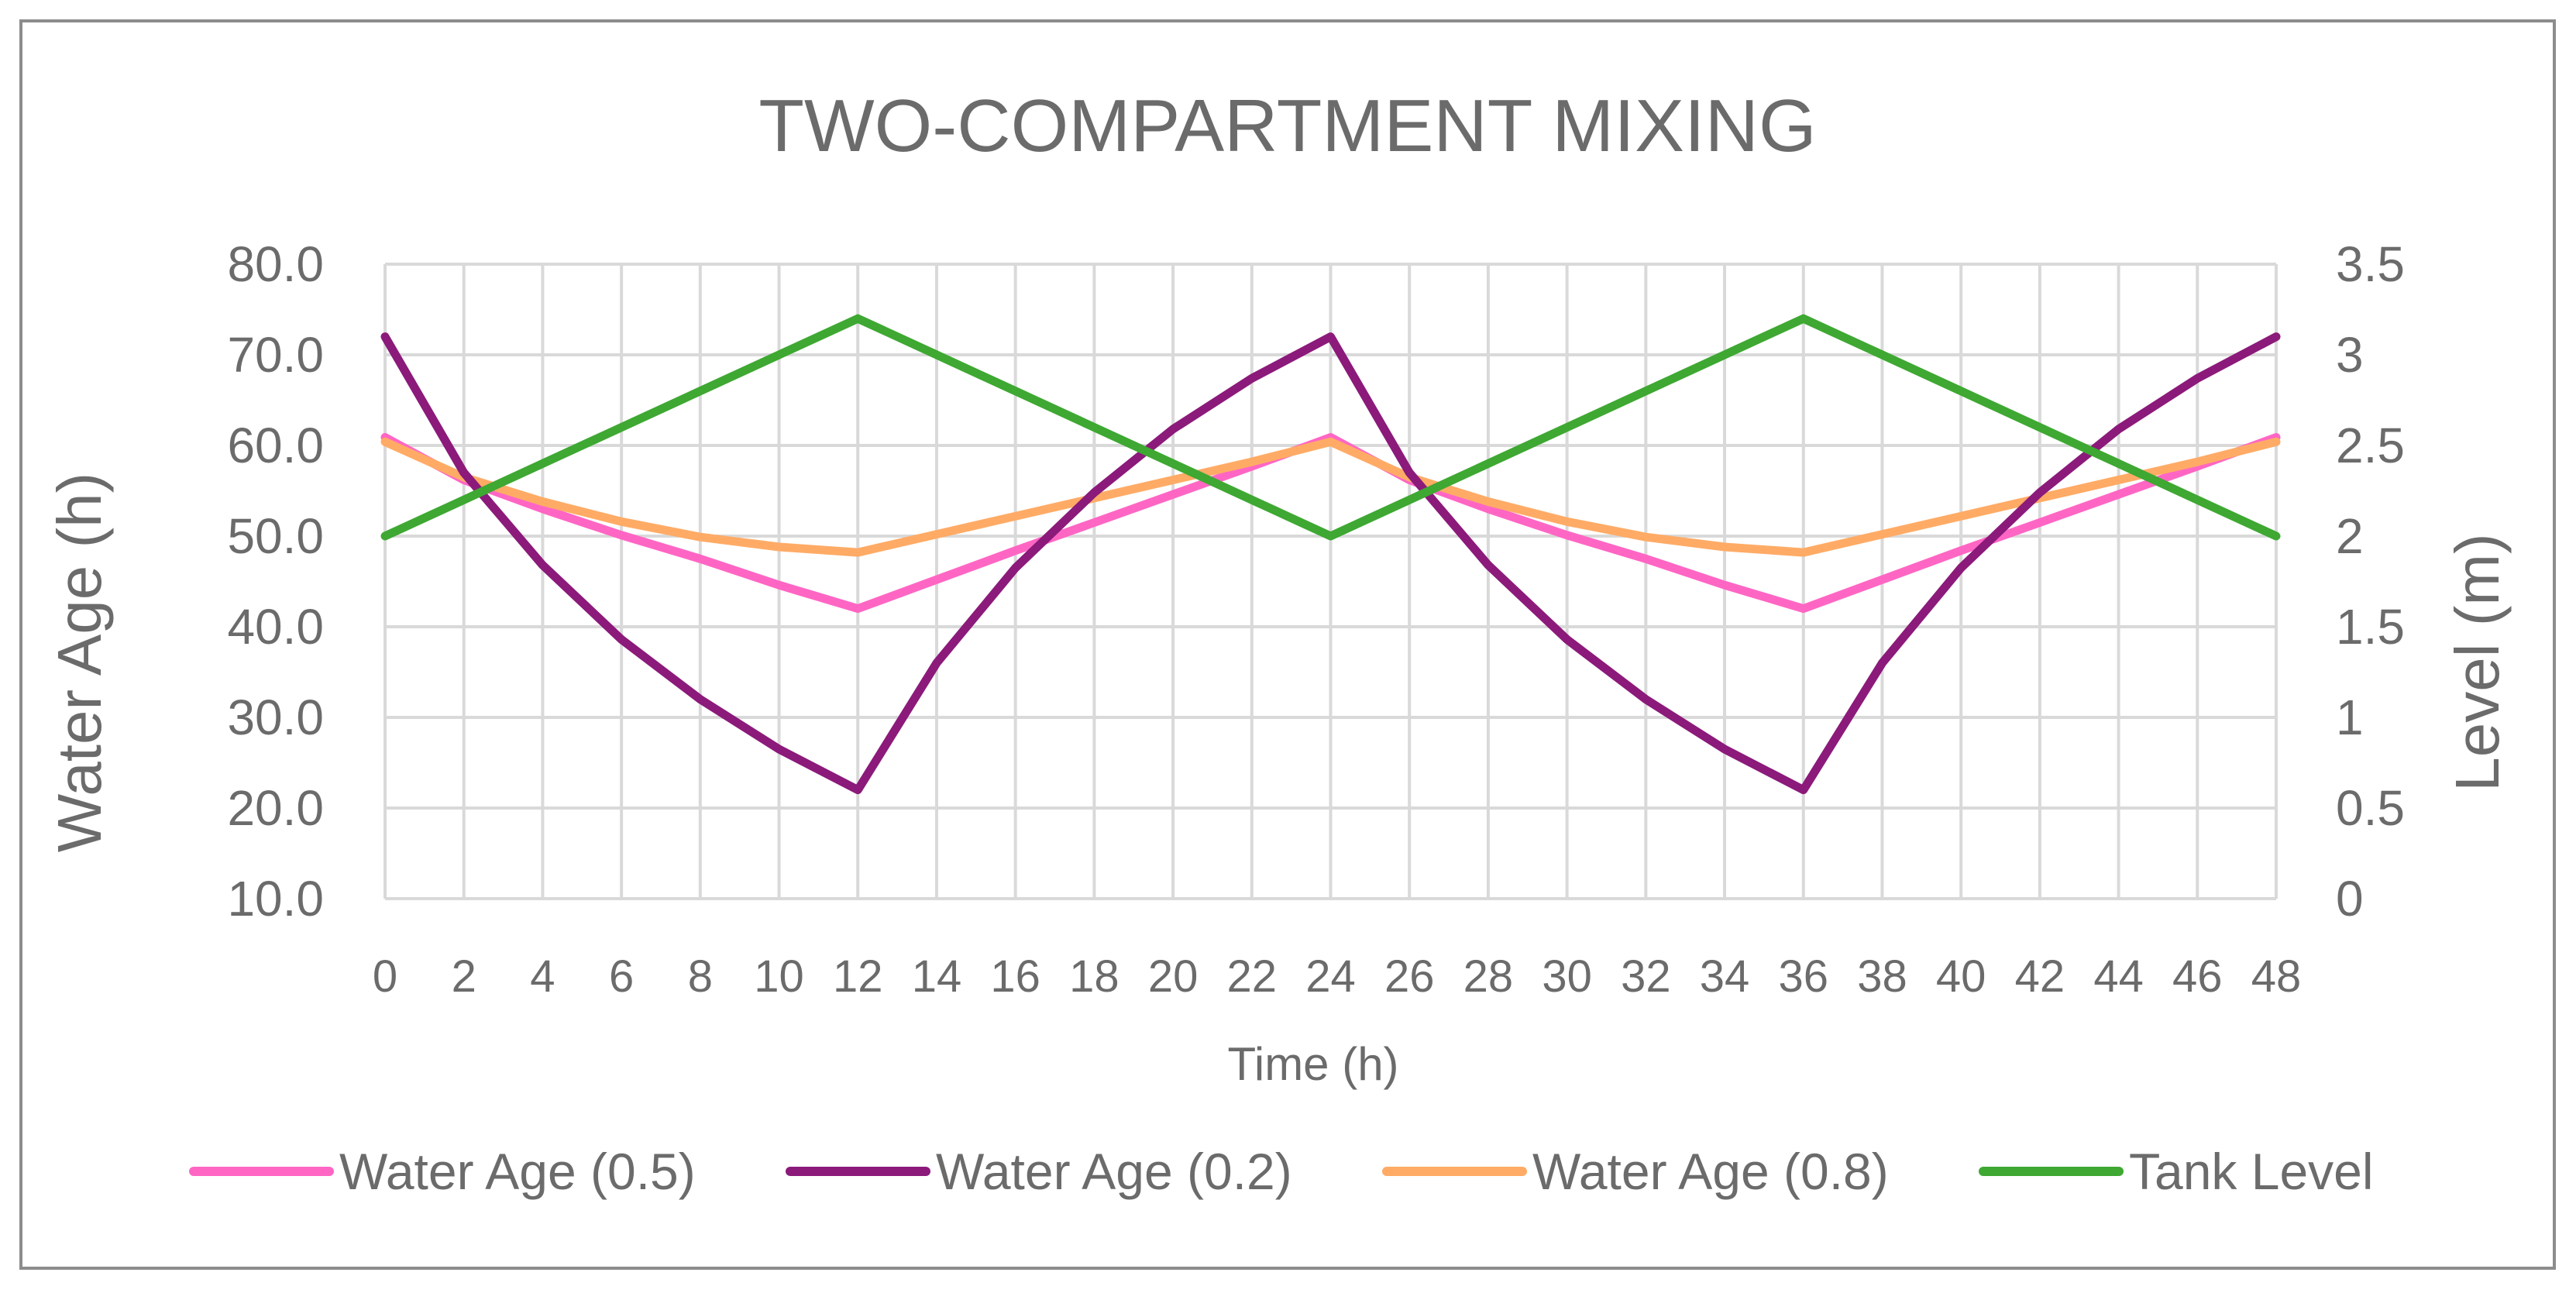  What do you see at coordinates (275, 445) in the screenshot?
I see `y-tick-label: 60.0` at bounding box center [275, 445].